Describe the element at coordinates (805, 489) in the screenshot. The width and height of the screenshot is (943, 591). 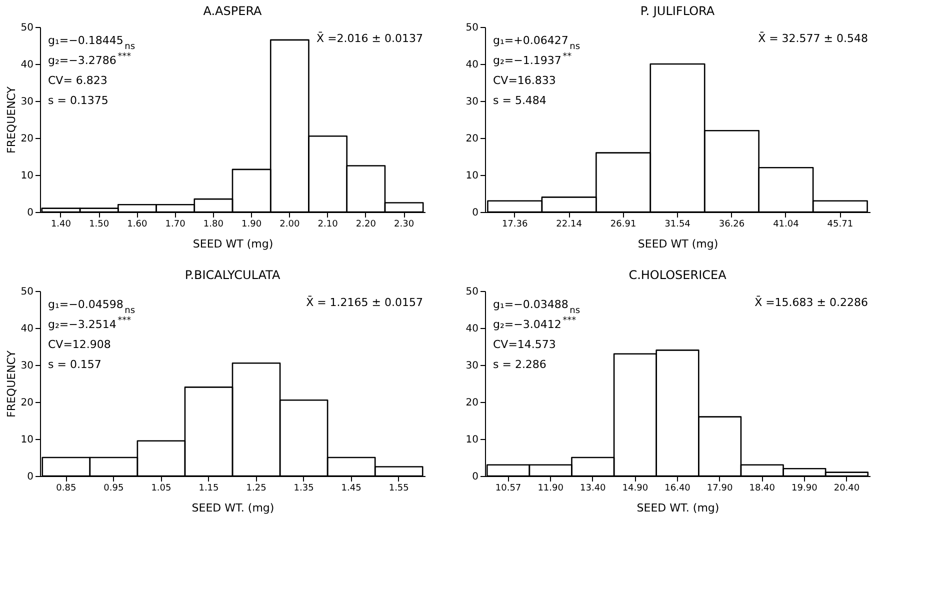
I see `x-tick-label: 19.90` at that location.